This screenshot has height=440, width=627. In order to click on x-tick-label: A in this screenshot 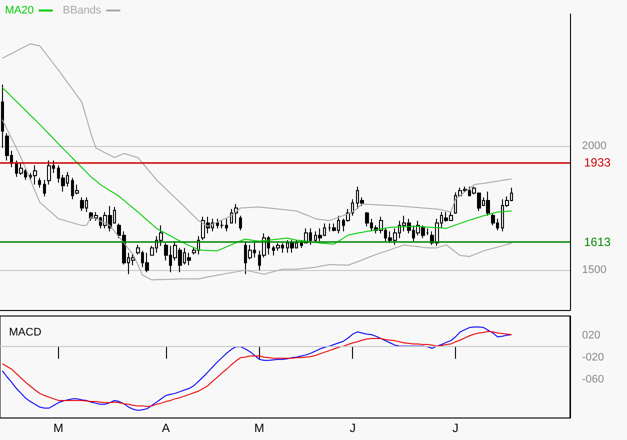, I will do `click(166, 428)`.